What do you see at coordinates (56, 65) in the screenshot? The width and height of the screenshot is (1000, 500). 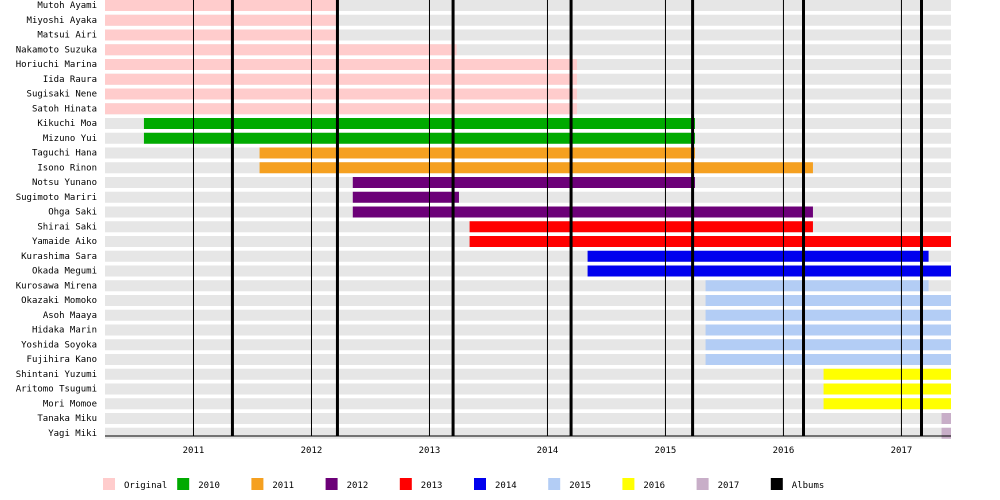 I see `member-label: Horiuchi Marina` at bounding box center [56, 65].